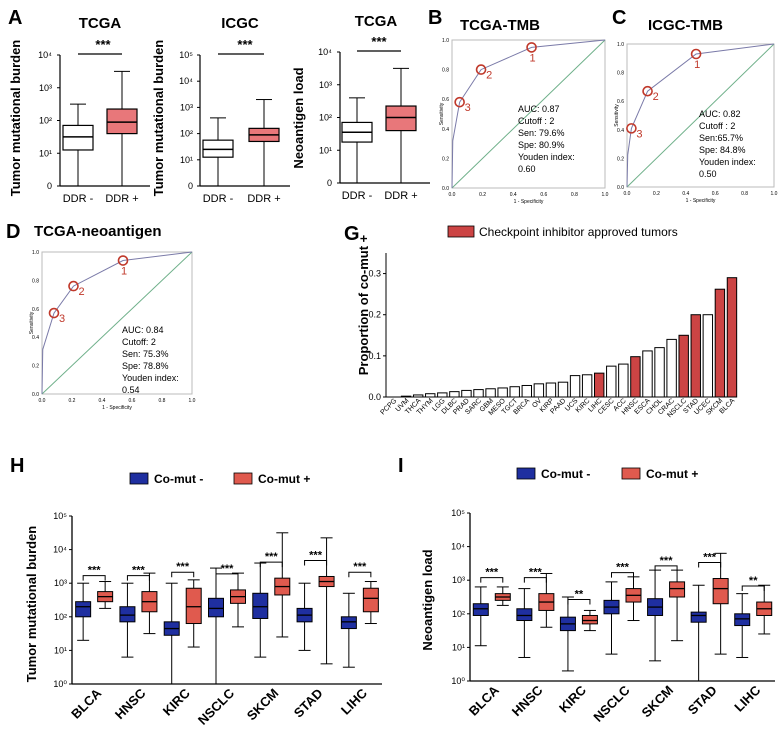  I want to click on bar-dlbc, so click(454, 394).